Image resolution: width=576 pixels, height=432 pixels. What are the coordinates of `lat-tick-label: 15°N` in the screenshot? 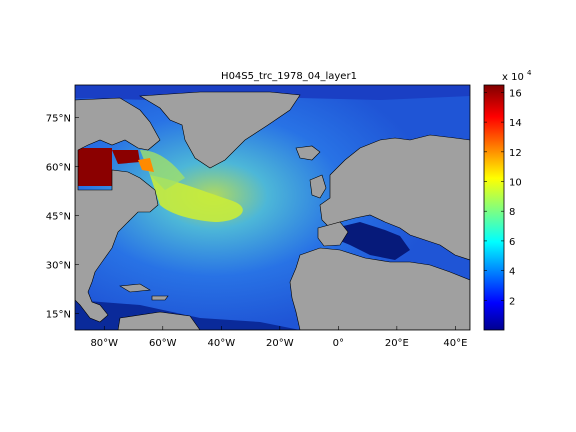 It's located at (58, 315).